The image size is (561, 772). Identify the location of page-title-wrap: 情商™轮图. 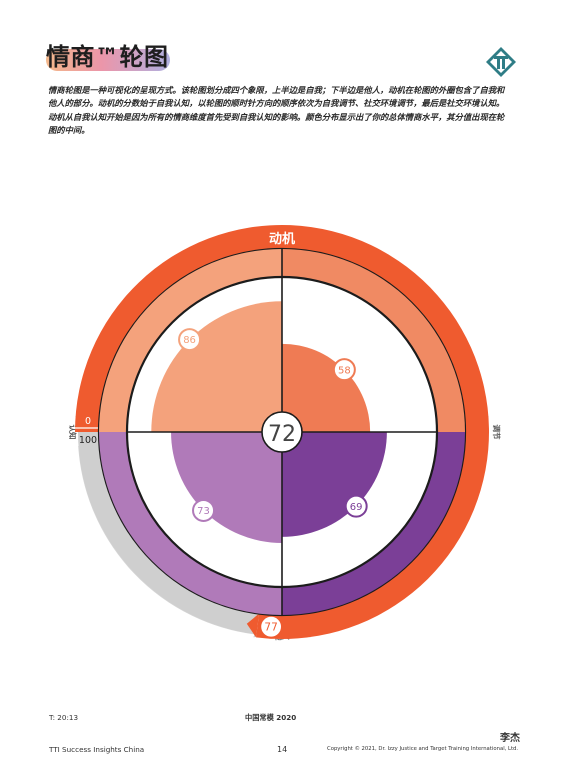
(108, 58).